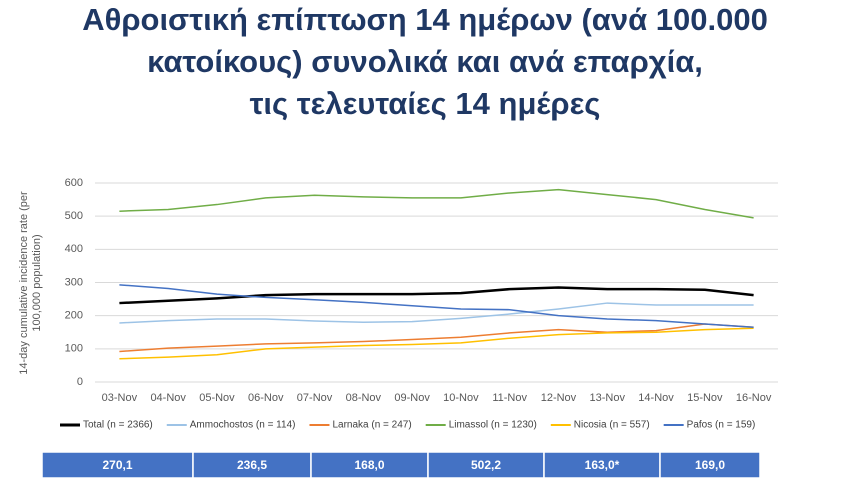  What do you see at coordinates (24, 283) in the screenshot?
I see `y-label-line: 14-day cumulative incidence rate (per` at bounding box center [24, 283].